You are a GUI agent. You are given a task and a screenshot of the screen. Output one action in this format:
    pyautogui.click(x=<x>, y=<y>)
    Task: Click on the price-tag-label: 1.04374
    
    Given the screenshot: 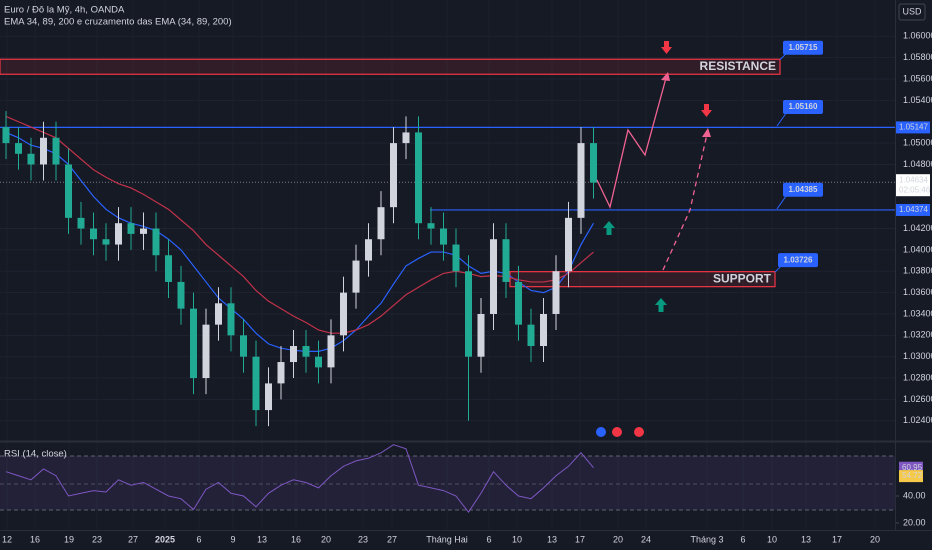 What is the action you would take?
    pyautogui.click(x=913, y=209)
    